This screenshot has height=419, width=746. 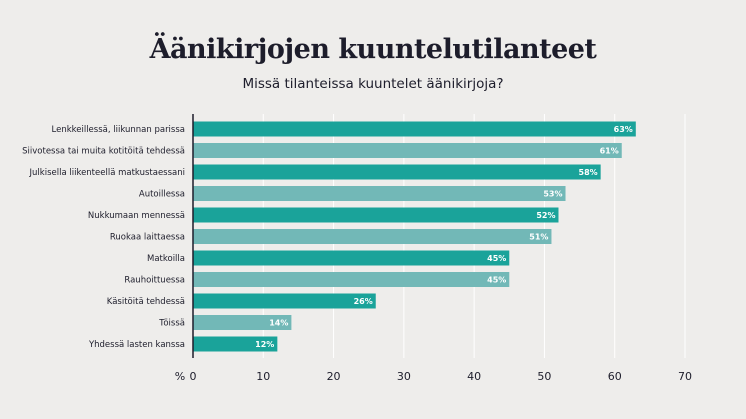 I want to click on category-label: Julkisella liikenteellä matkustaessani, so click(x=107, y=173).